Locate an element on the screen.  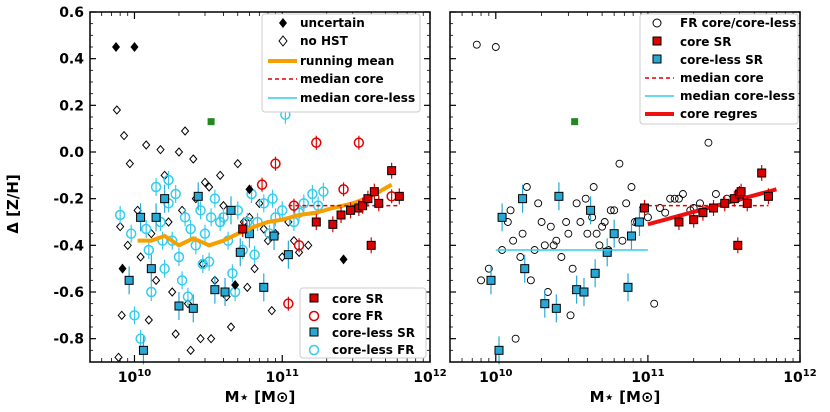
legend-core-regres-label: core regres is located at coordinates (718, 114).